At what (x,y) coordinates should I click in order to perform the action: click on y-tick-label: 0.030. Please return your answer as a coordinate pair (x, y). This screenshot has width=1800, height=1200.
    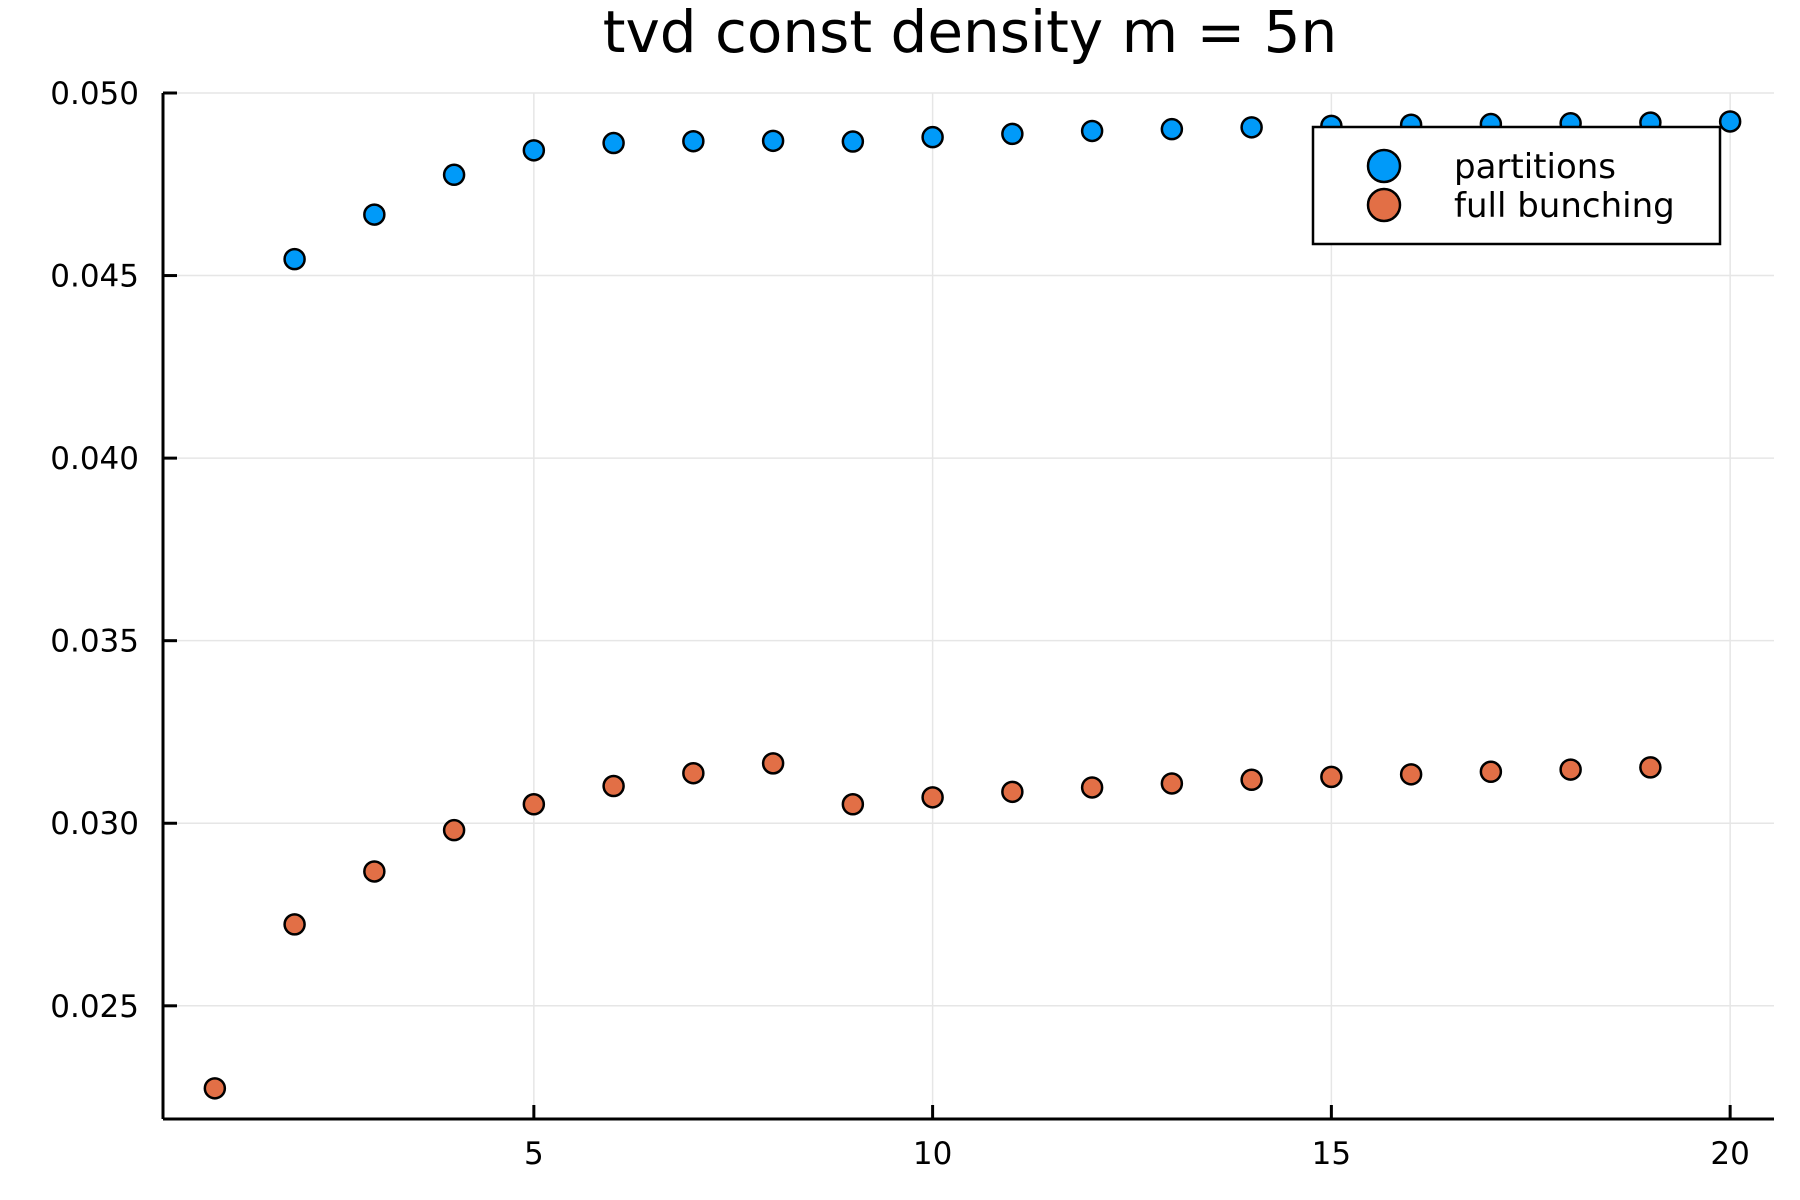
    Looking at the image, I should click on (94, 824).